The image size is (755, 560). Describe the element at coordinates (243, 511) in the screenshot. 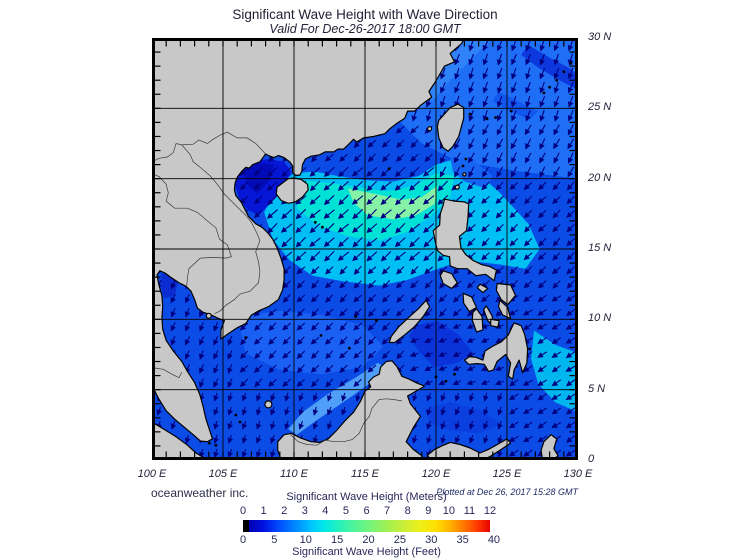

I see `meters-tick-label: 0` at that location.